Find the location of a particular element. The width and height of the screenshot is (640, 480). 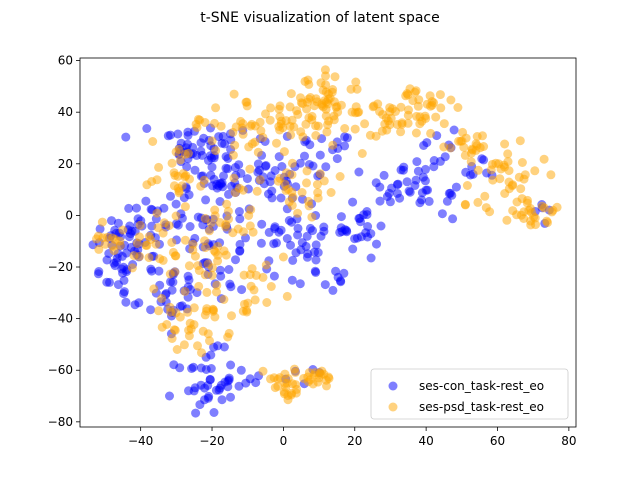

chart-title: t-SNE visualization of latent space is located at coordinates (320, 18).